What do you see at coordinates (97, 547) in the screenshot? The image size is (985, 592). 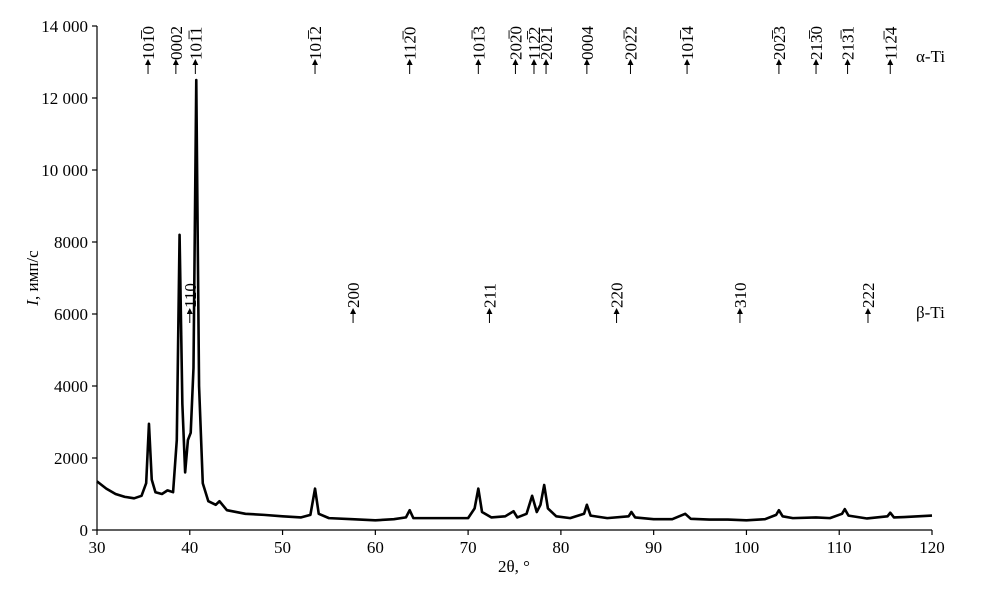 I see `x-tick-label: 30` at bounding box center [97, 547].